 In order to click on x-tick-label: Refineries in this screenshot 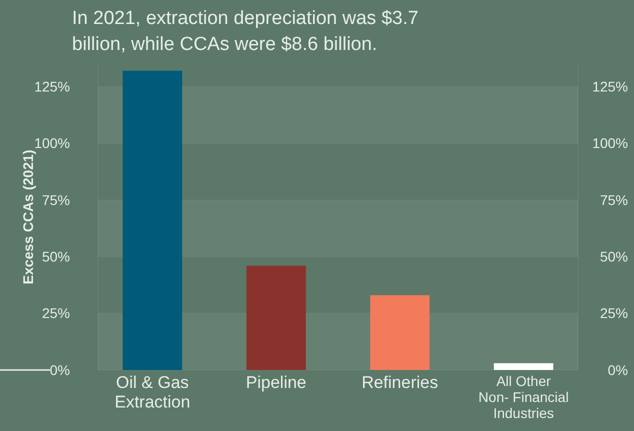, I will do `click(400, 382)`.